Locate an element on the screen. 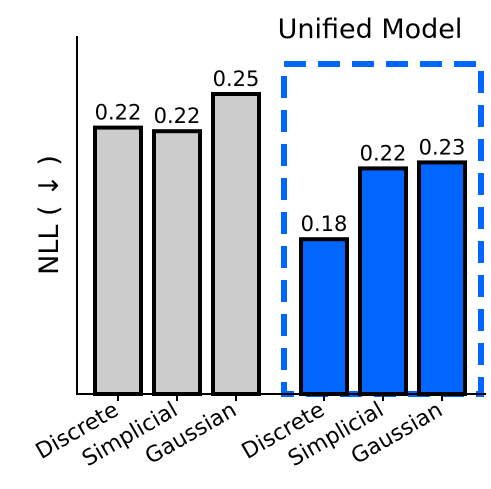 The image size is (491, 489). bar-value-label-2: 0.22 is located at coordinates (177, 116).